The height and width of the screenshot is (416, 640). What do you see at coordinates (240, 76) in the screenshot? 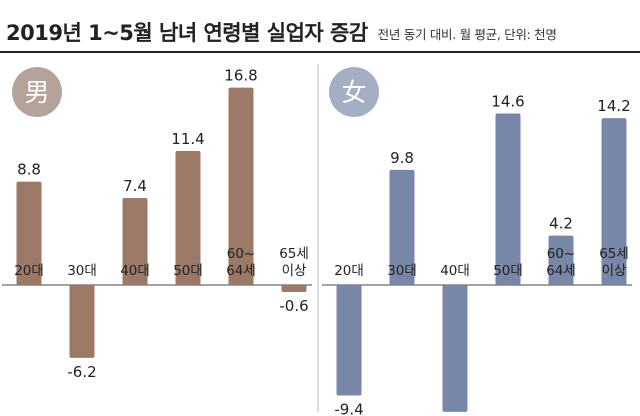
I see `male-value-label: 16.8` at bounding box center [240, 76].